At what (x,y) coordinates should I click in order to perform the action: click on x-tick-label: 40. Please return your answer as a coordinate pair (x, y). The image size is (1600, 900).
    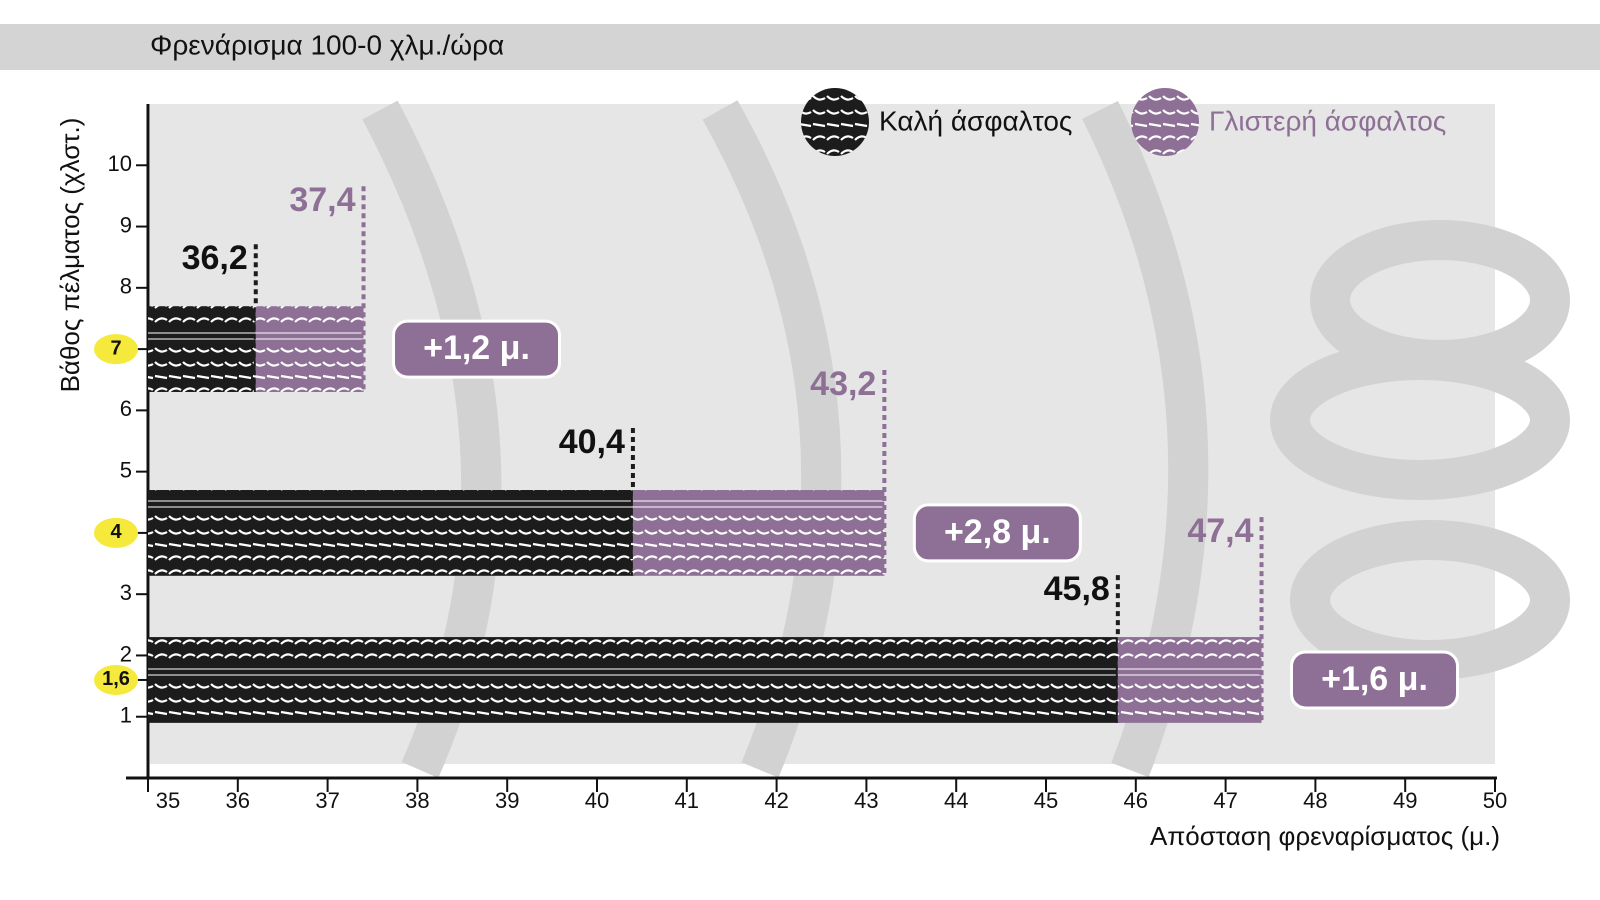
    Looking at the image, I should click on (597, 800).